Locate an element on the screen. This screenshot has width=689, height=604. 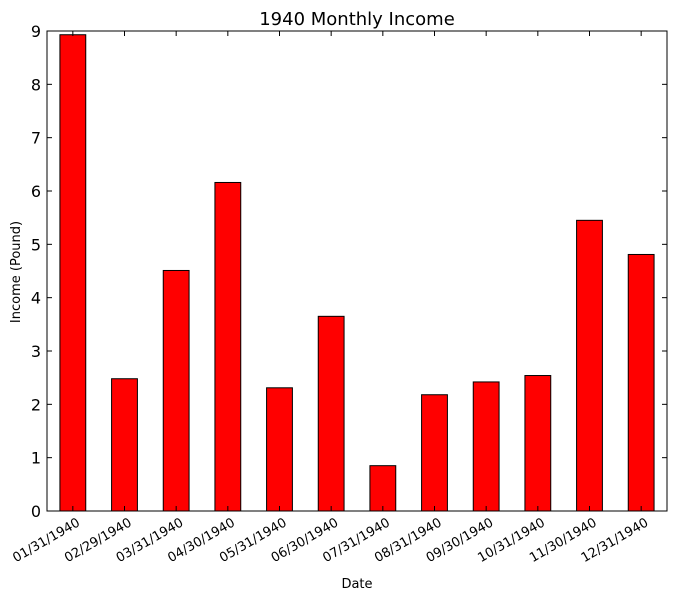
y-tick-label: 9 is located at coordinates (36, 31).